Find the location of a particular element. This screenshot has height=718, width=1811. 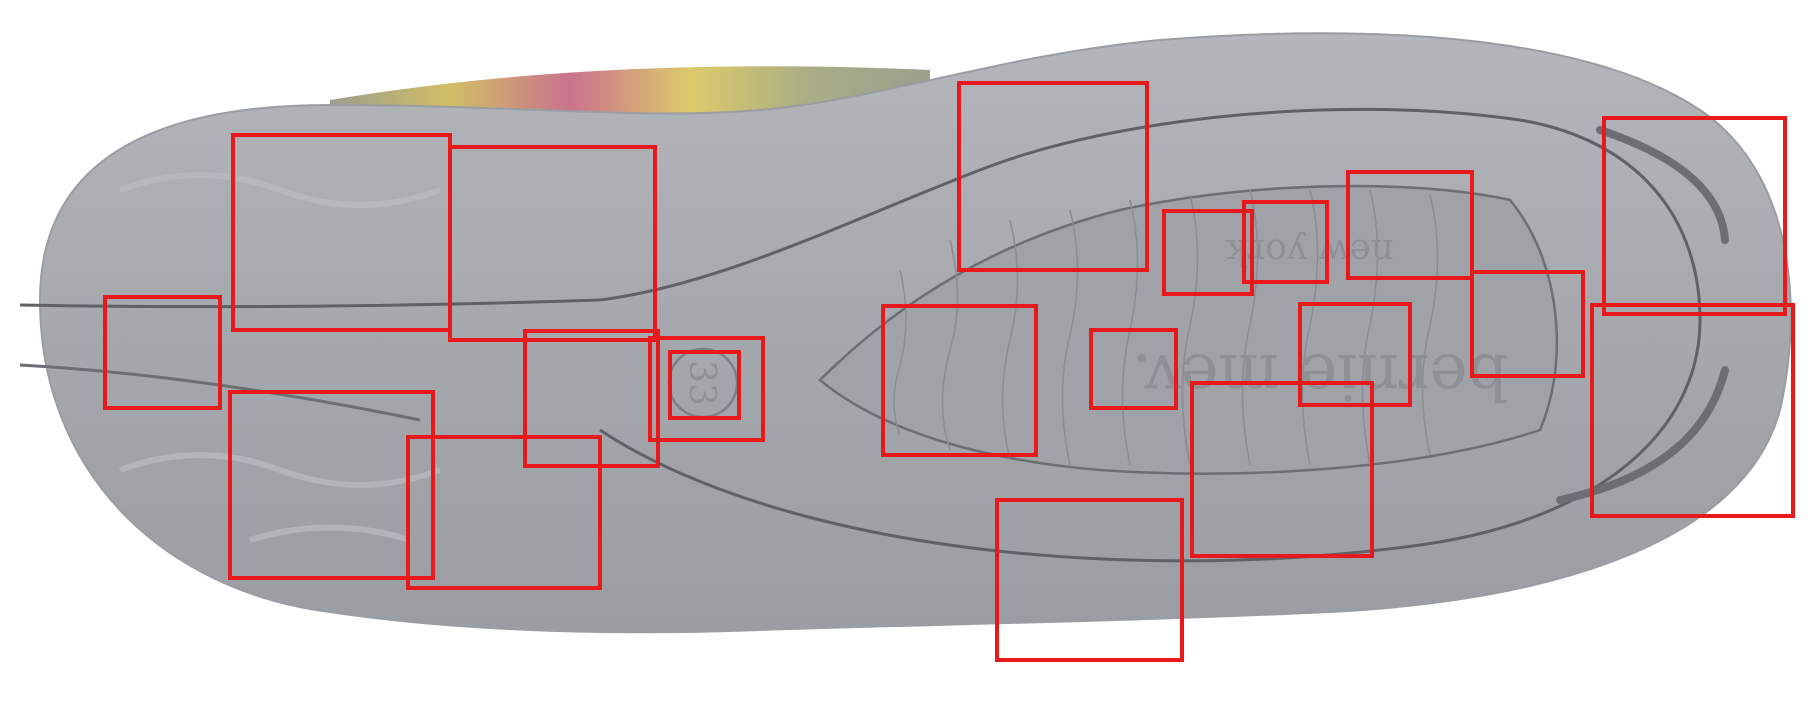

heel-waves is located at coordinates (280, 357).